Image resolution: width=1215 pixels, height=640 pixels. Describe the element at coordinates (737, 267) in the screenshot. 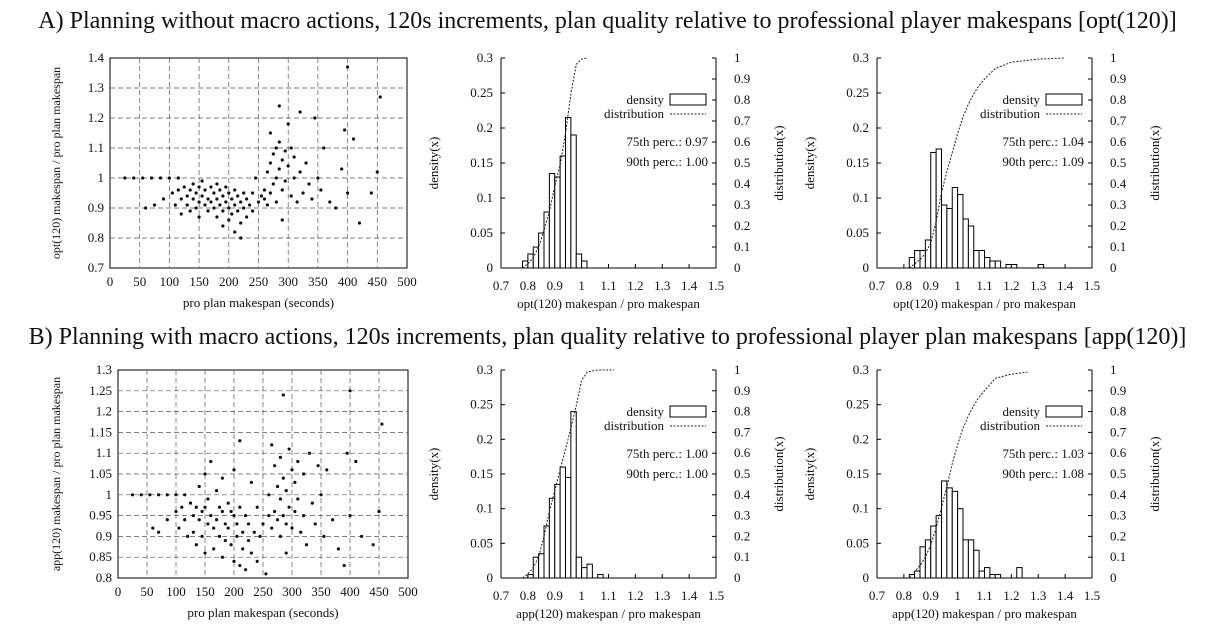

I see `a-hist1-ytick-right-label: 0` at that location.